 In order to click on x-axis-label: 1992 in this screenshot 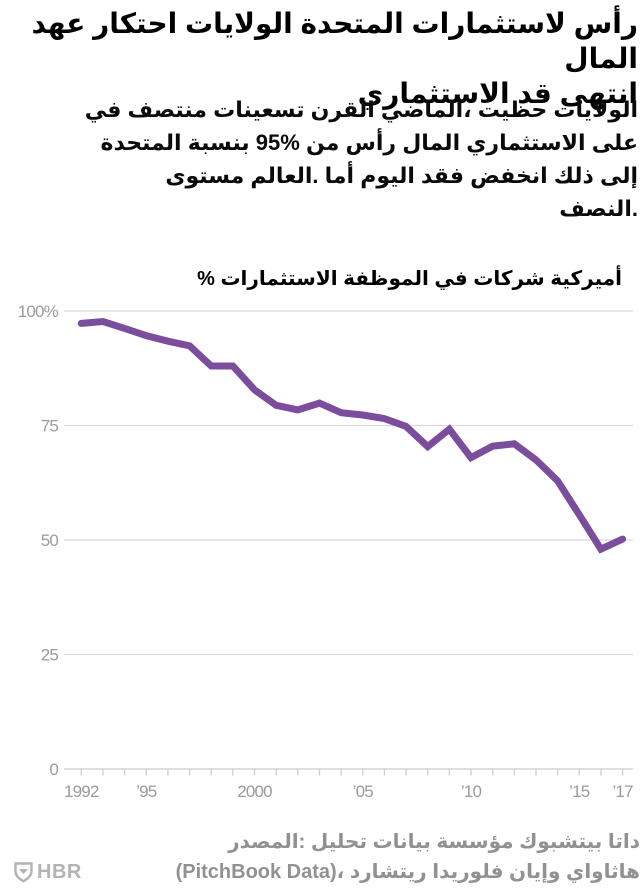, I will do `click(81, 791)`.